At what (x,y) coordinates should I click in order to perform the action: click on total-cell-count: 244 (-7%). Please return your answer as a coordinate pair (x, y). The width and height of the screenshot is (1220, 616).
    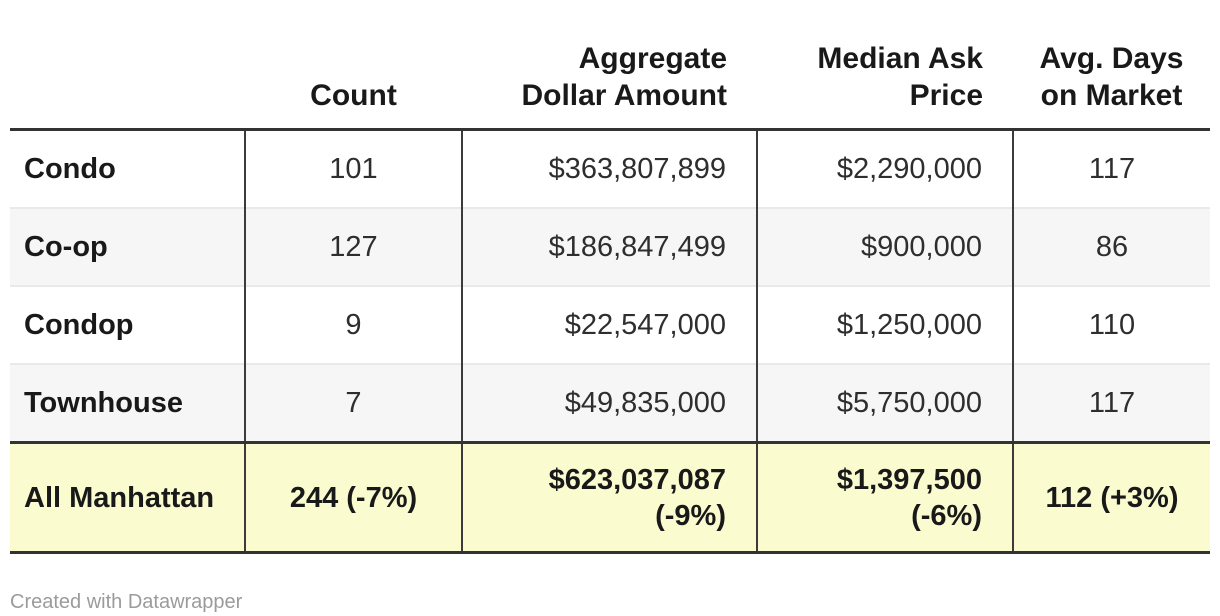
    Looking at the image, I should click on (353, 497).